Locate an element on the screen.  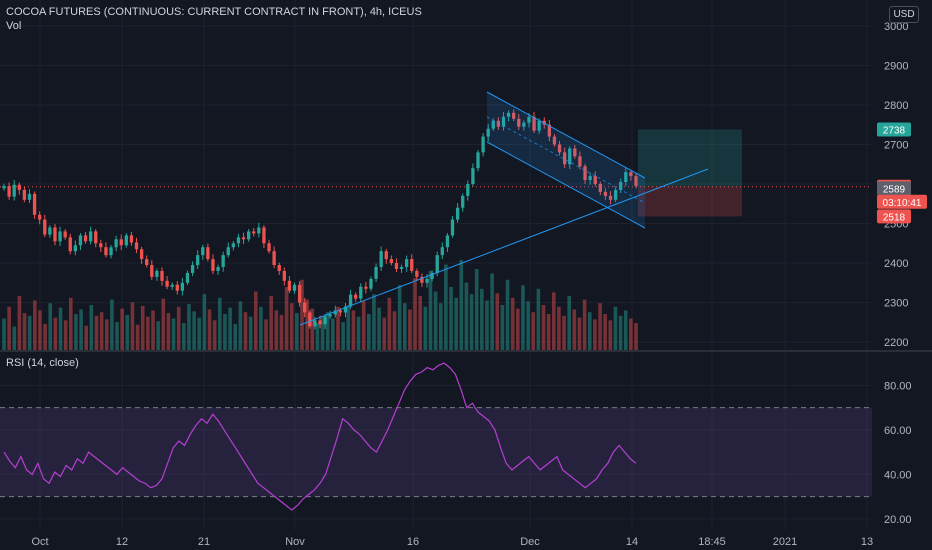
currency-button: USD is located at coordinates (904, 14).